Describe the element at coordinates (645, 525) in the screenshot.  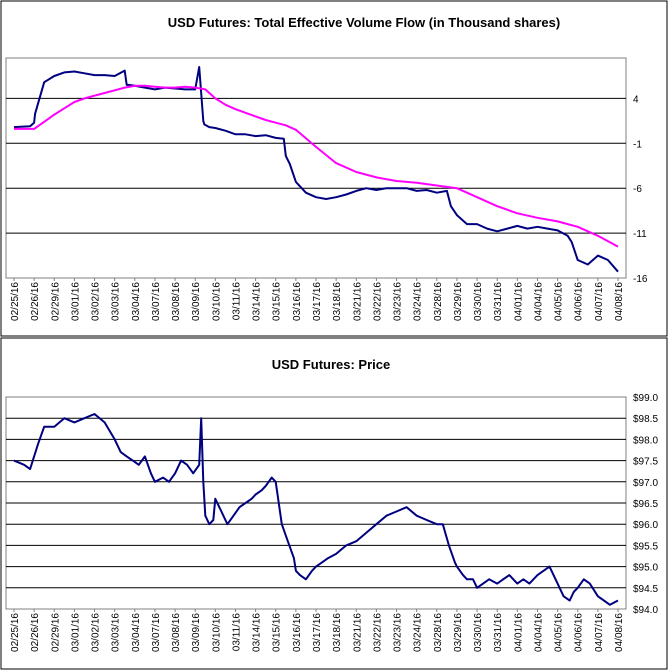
I see `bottom-y-tick-label: $96.0` at that location.